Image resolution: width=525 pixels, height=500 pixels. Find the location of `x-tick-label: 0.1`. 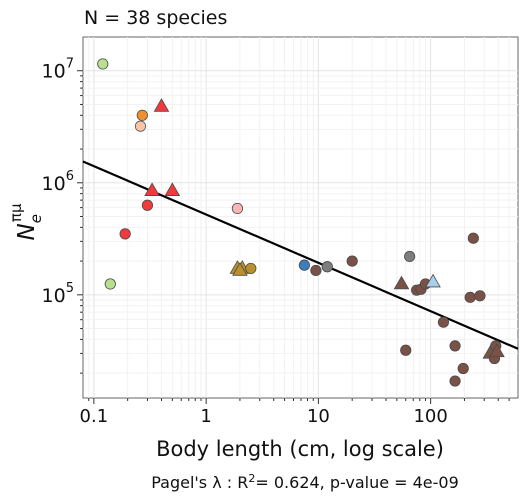

x-tick-label: 0.1 is located at coordinates (94, 416).